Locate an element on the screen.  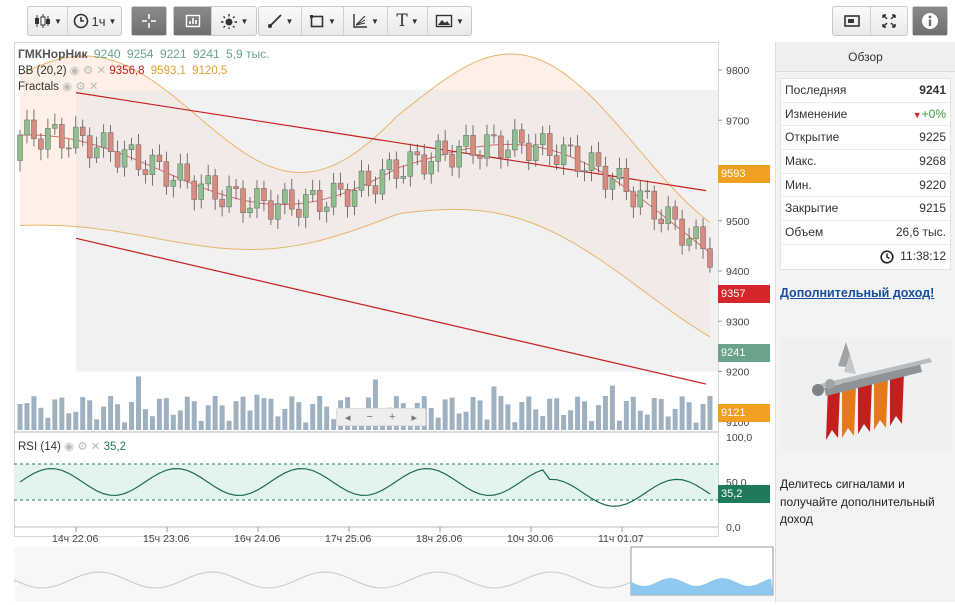
high-value: 9254 is located at coordinates (140, 54).